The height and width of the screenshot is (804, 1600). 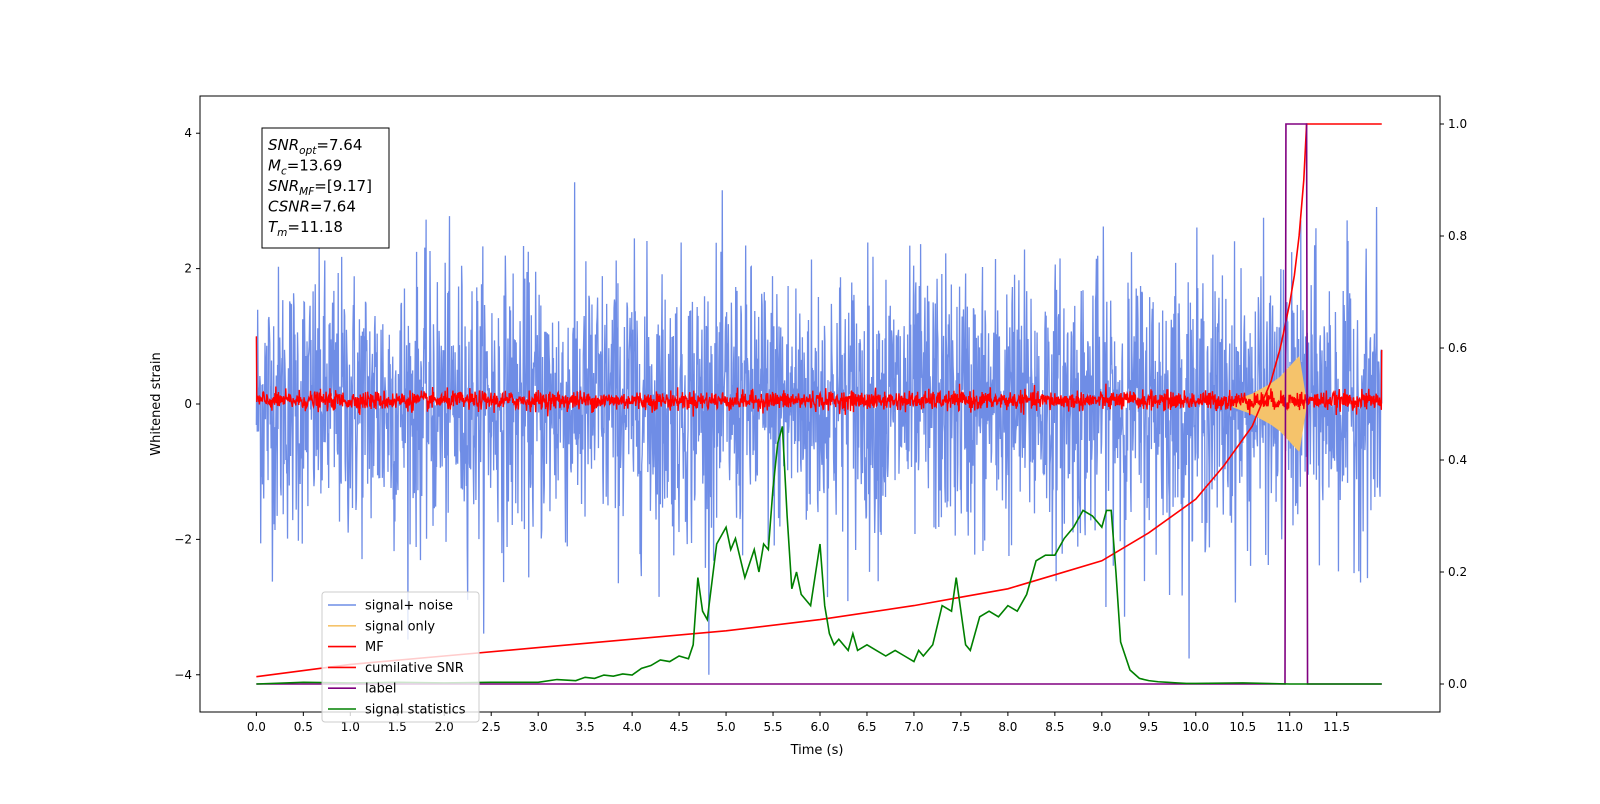 What do you see at coordinates (1101, 727) in the screenshot?
I see `x-tick-label: 9.0` at bounding box center [1101, 727].